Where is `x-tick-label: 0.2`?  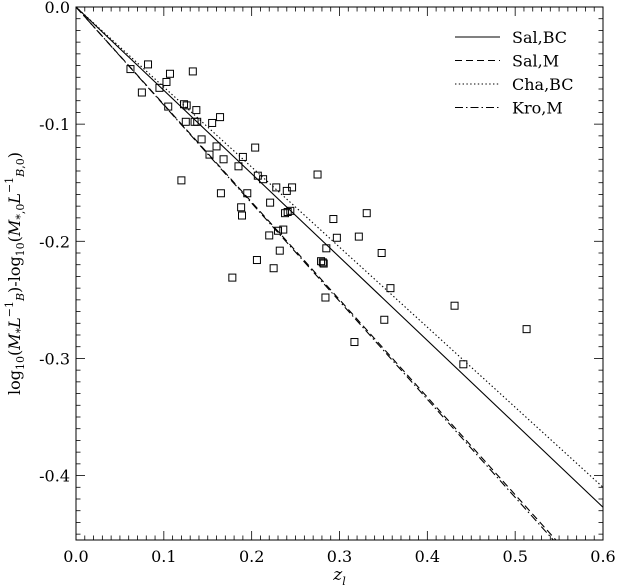 x-tick-label: 0.2 is located at coordinates (251, 556).